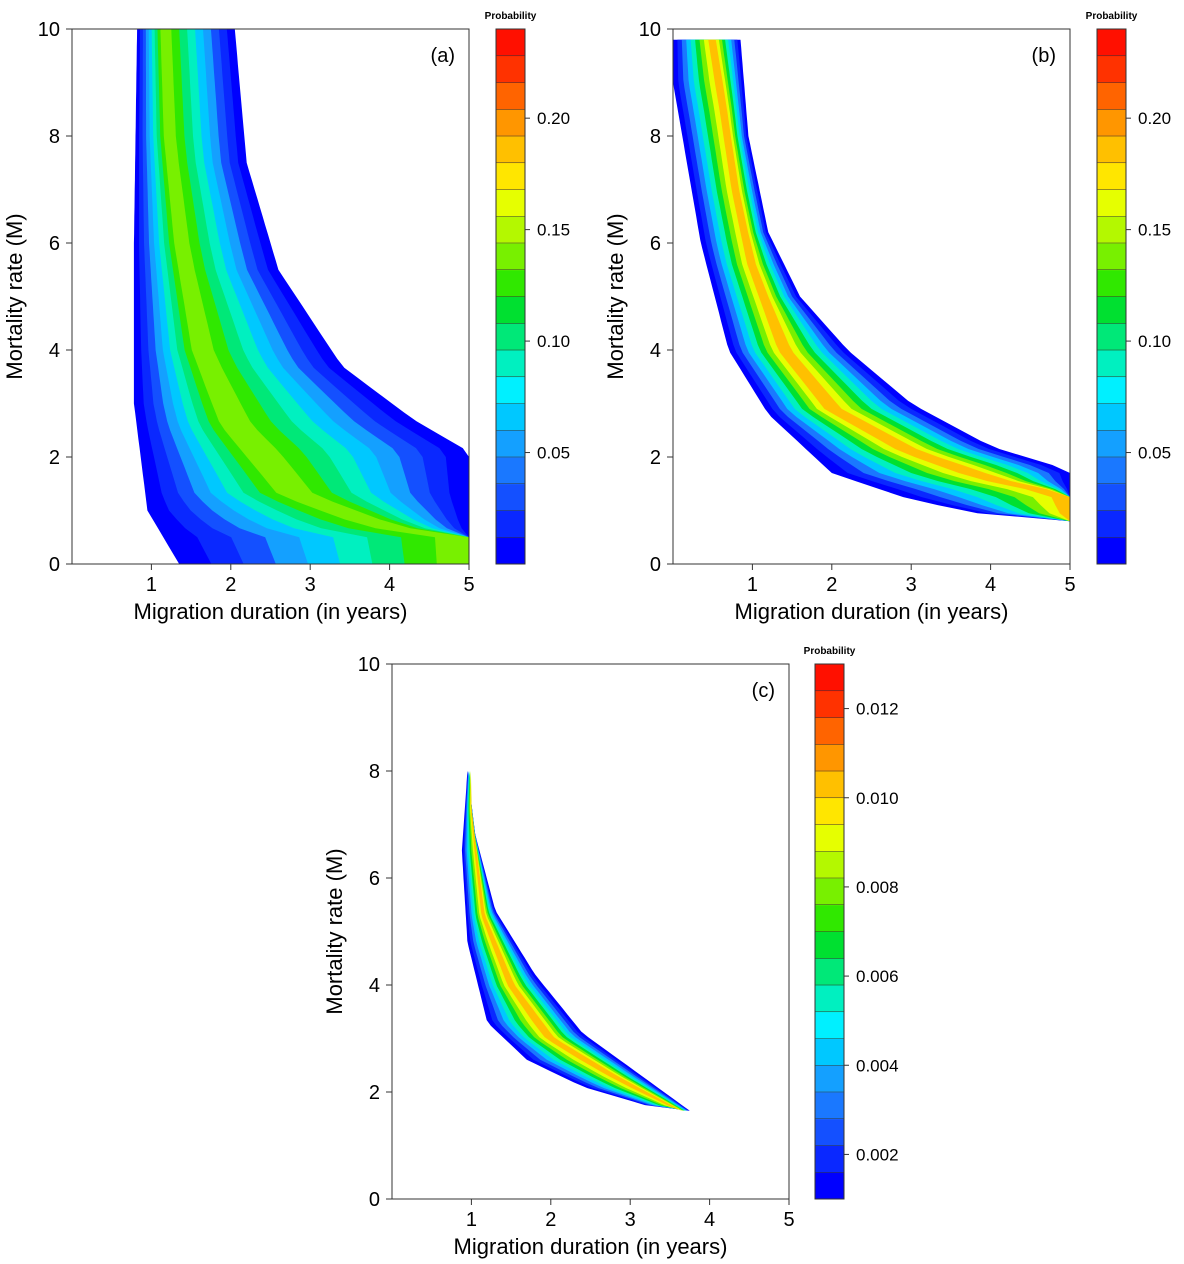 This screenshot has height=1264, width=1184. What do you see at coordinates (615, 296) in the screenshot?
I see `panel-b-y-axis-label: Mortality rate (M)` at bounding box center [615, 296].